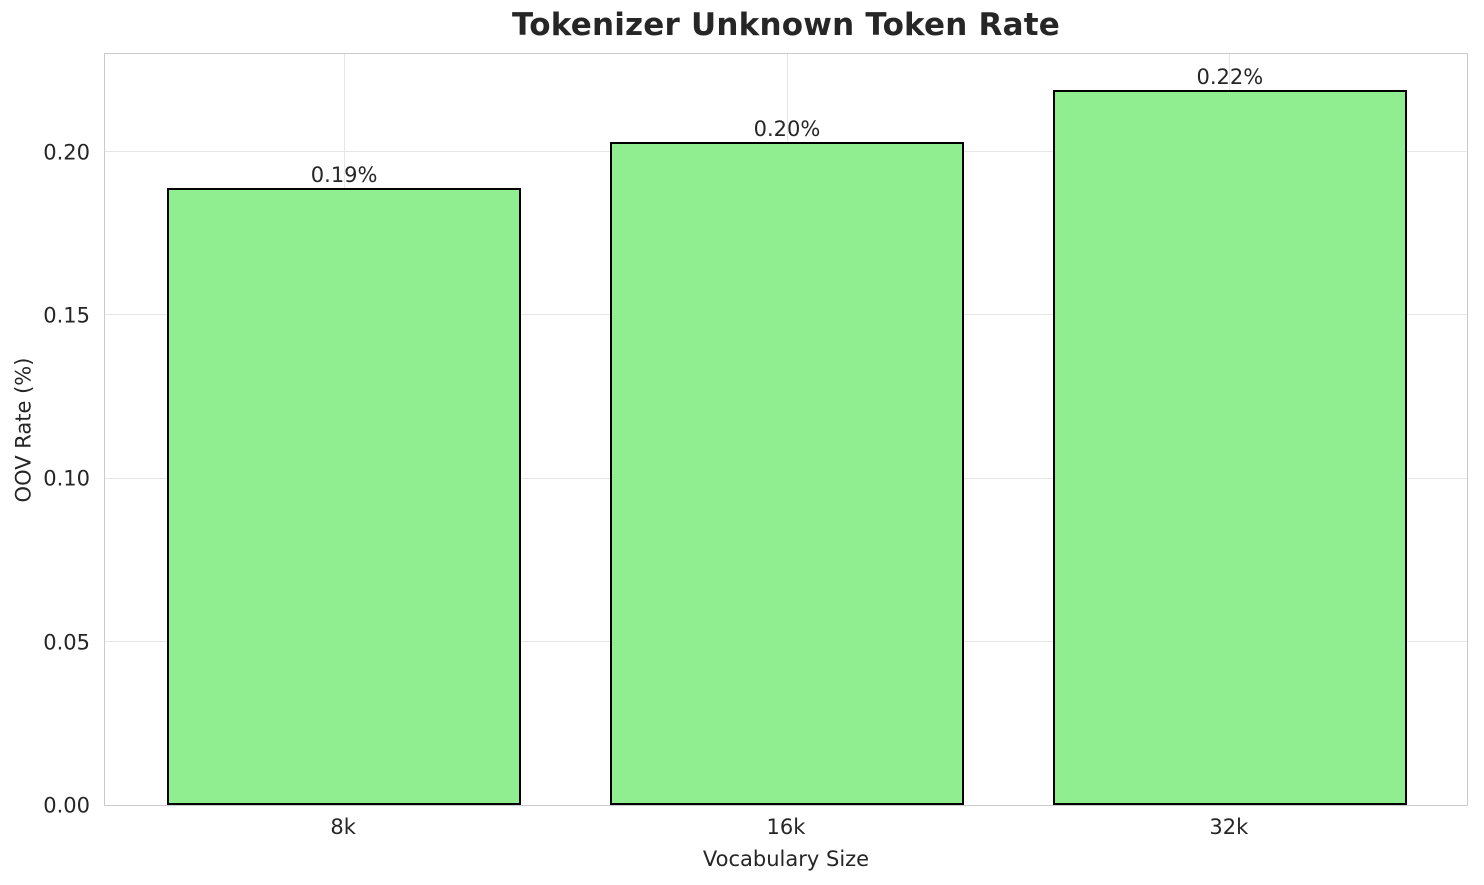 The image size is (1484, 885). Describe the element at coordinates (1230, 76) in the screenshot. I see `bar-value-label: 0.22%` at that location.